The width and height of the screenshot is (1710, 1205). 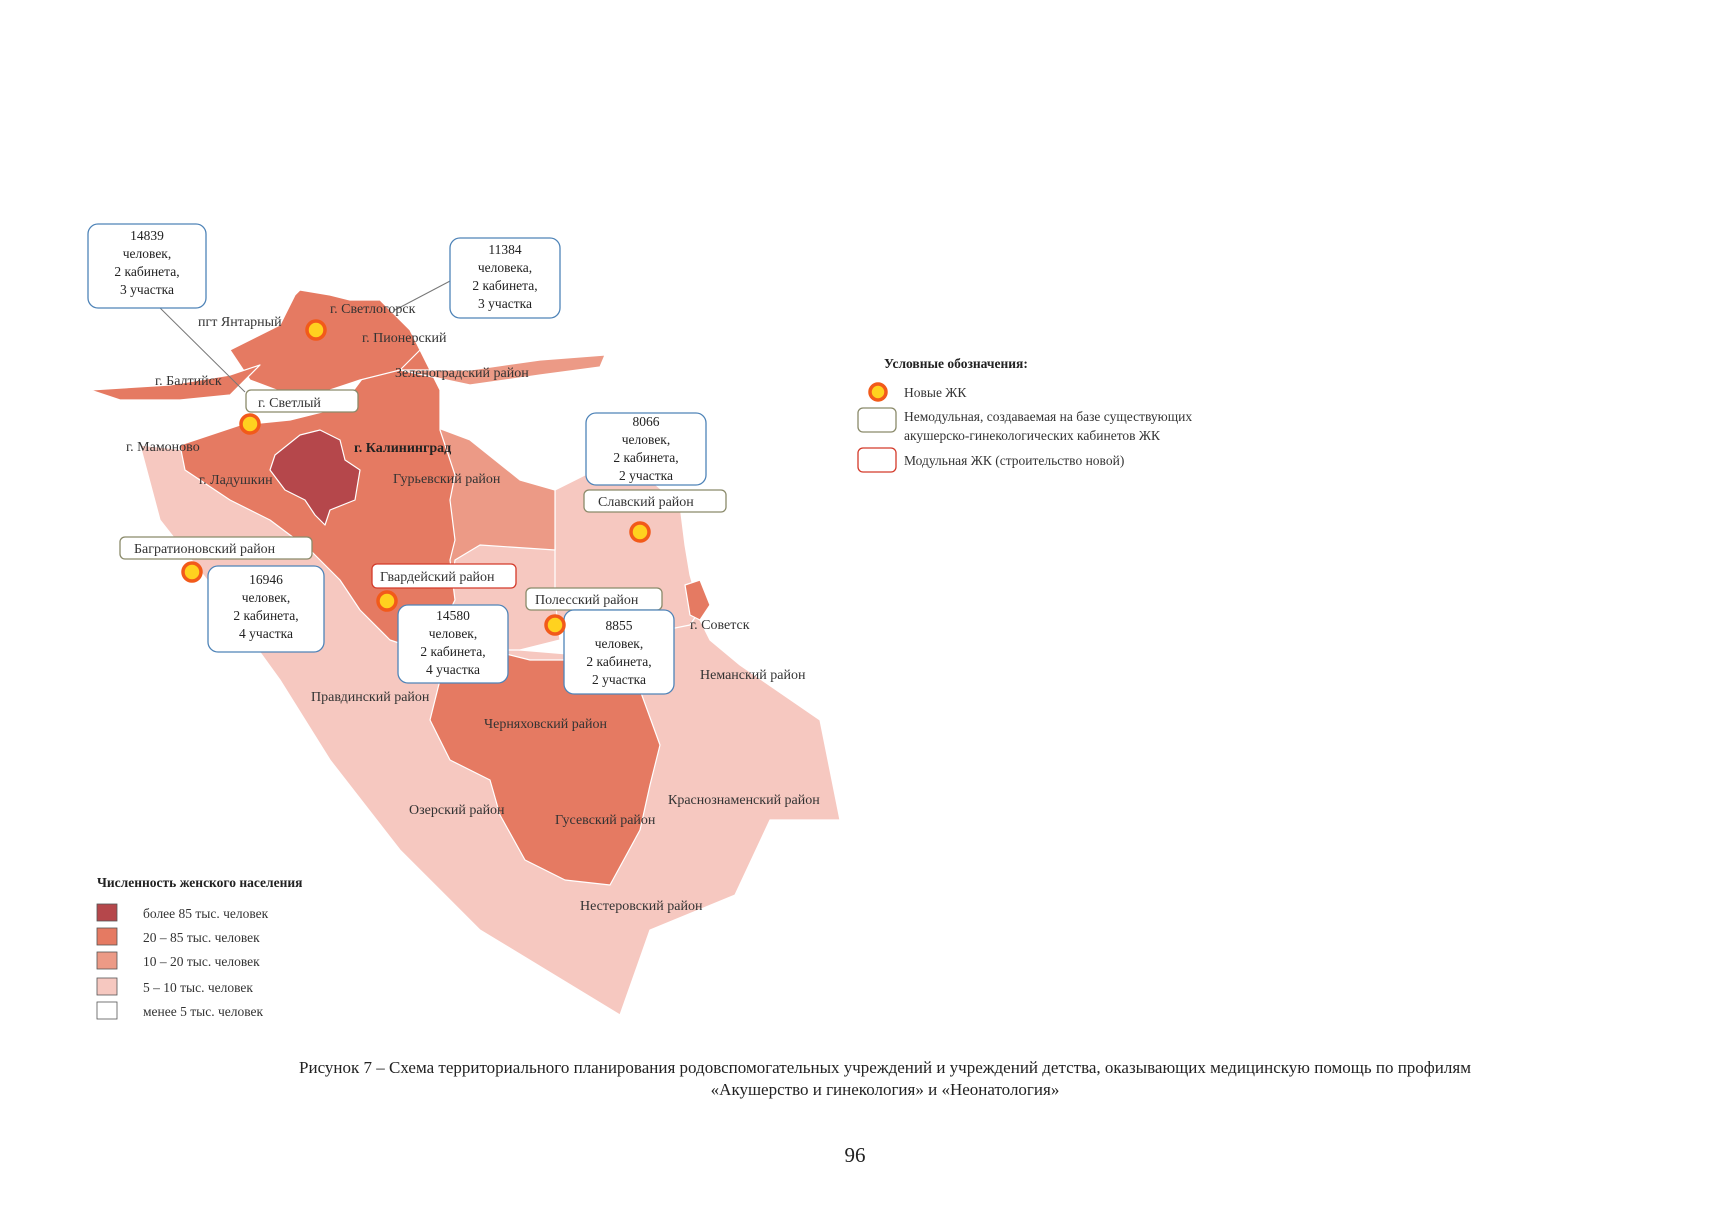 What do you see at coordinates (504, 249) in the screenshot?
I see `callout-2-count: 11384` at bounding box center [504, 249].